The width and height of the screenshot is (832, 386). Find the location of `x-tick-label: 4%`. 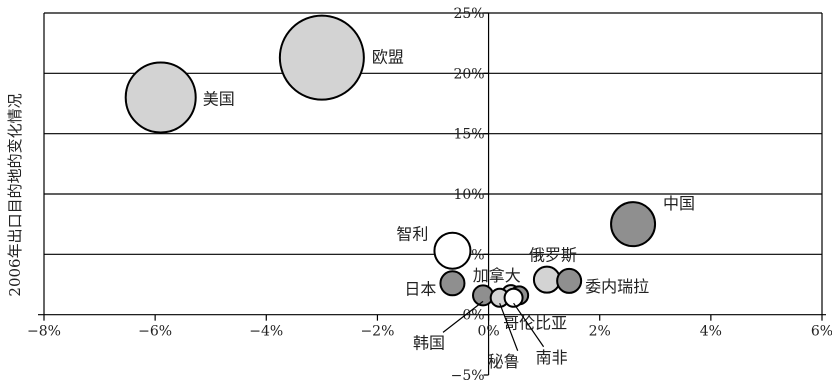

x-tick-label: 4% is located at coordinates (711, 332).